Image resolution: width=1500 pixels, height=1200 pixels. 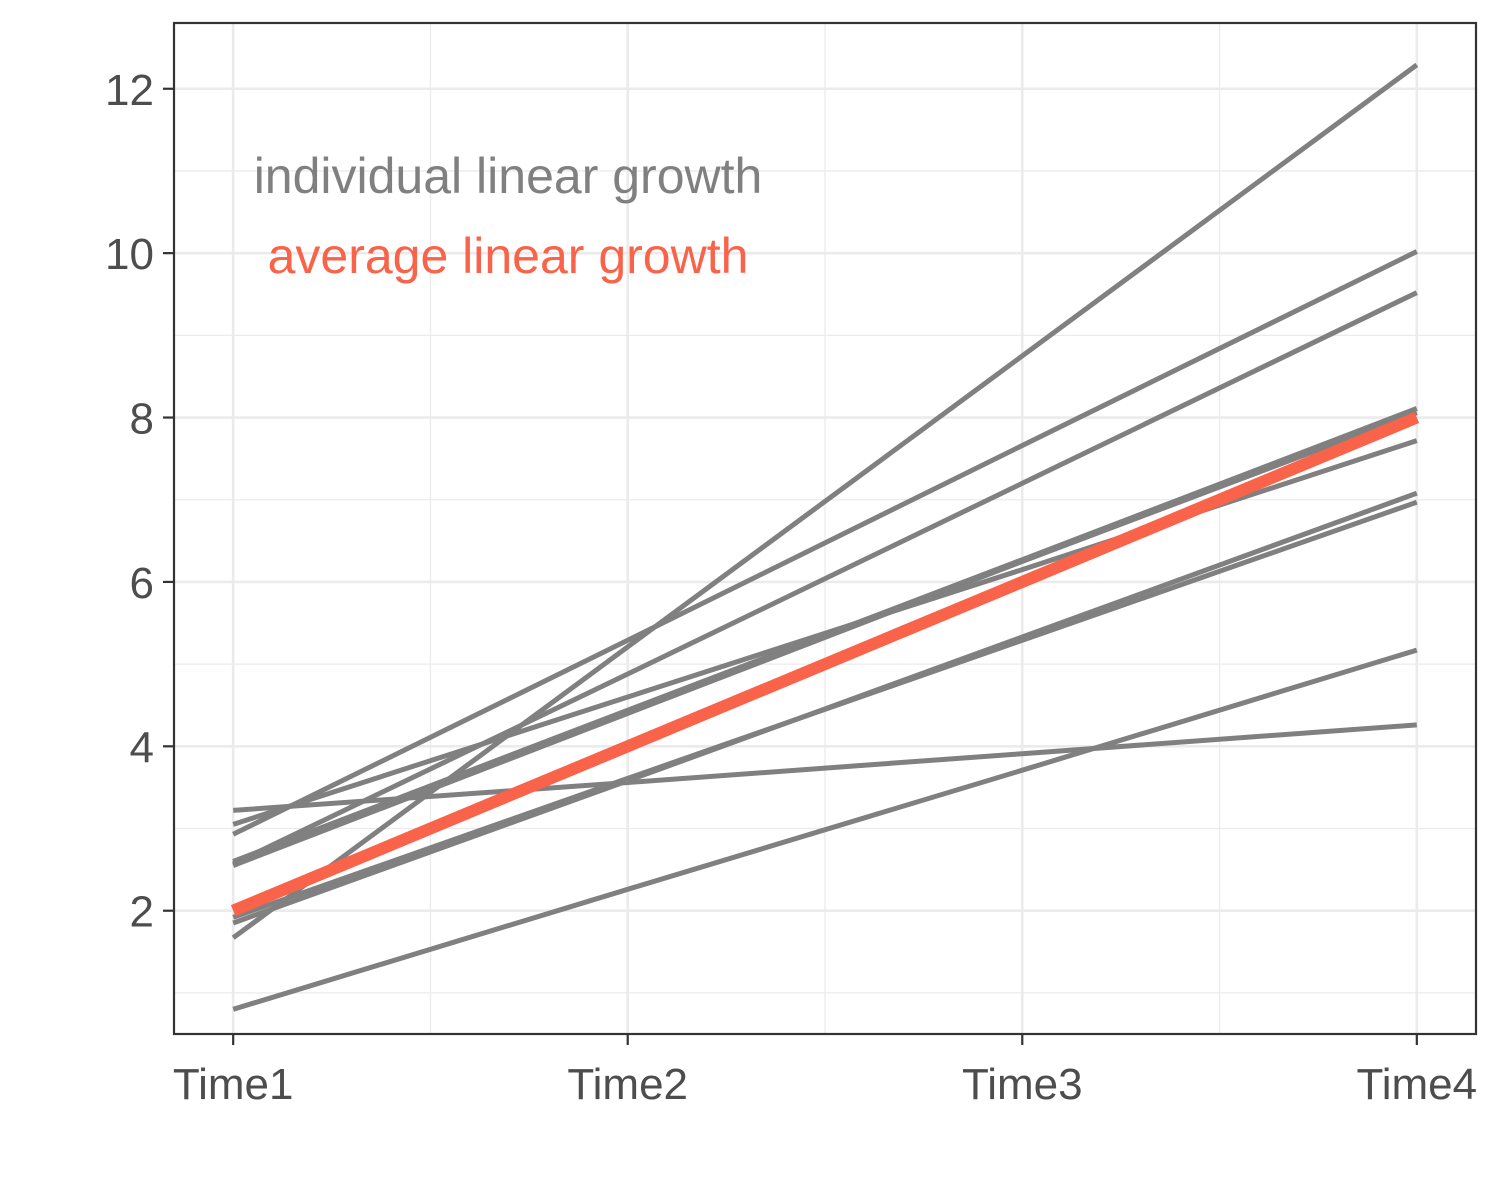 What do you see at coordinates (508, 256) in the screenshot?
I see `annotation-average-growth: average linear growth` at bounding box center [508, 256].